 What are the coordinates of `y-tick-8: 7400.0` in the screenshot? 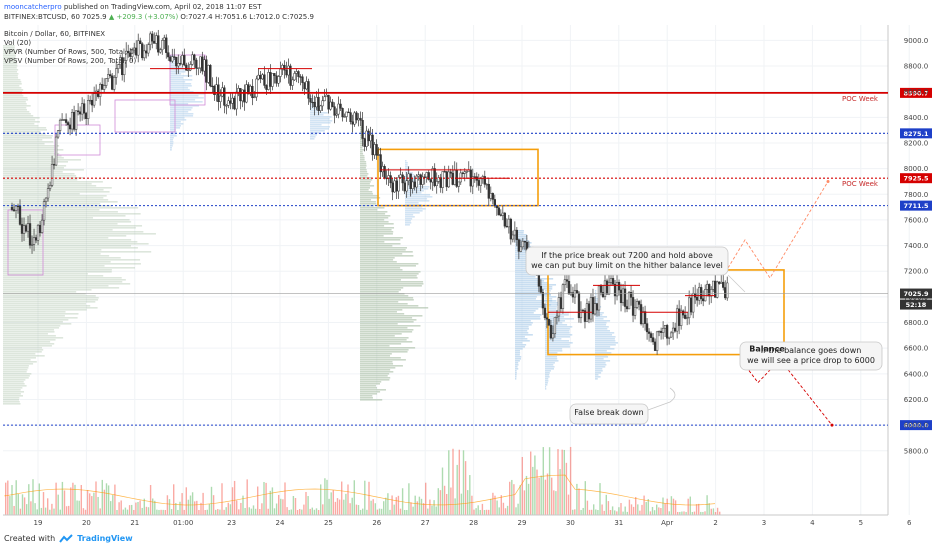 It's located at (916, 246).